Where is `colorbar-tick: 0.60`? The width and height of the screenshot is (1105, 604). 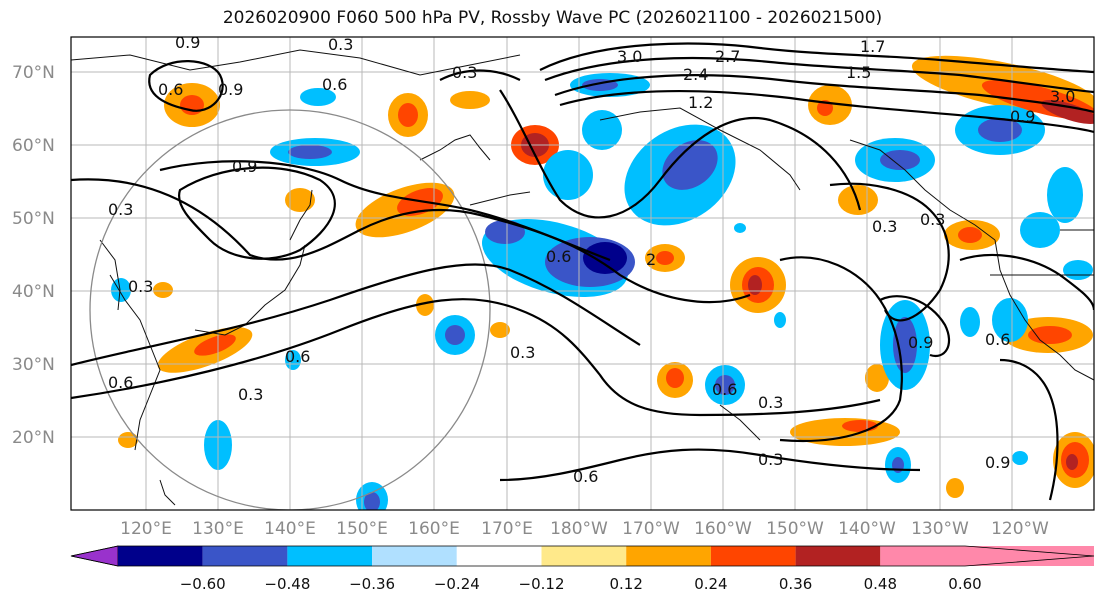
colorbar-tick: 0.60 is located at coordinates (964, 584).